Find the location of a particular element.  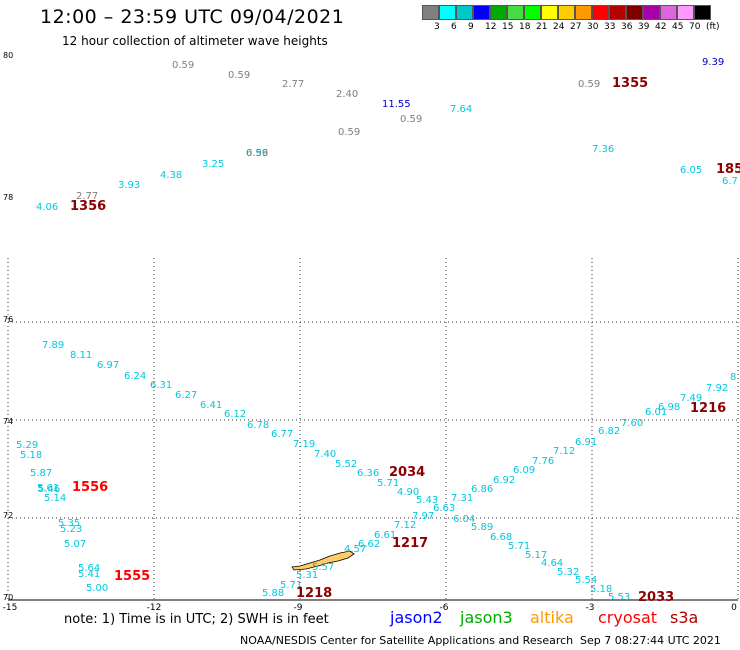

wave-height-value: 6.24 is located at coordinates (135, 376).